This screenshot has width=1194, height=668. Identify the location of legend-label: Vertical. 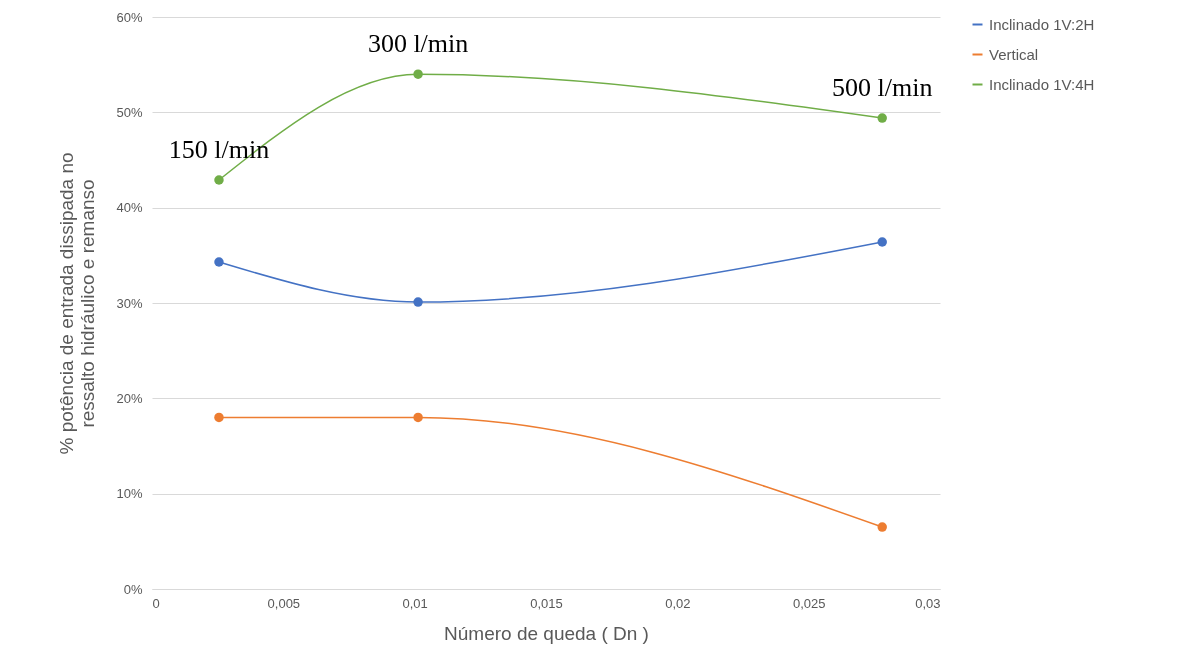
(1014, 54).